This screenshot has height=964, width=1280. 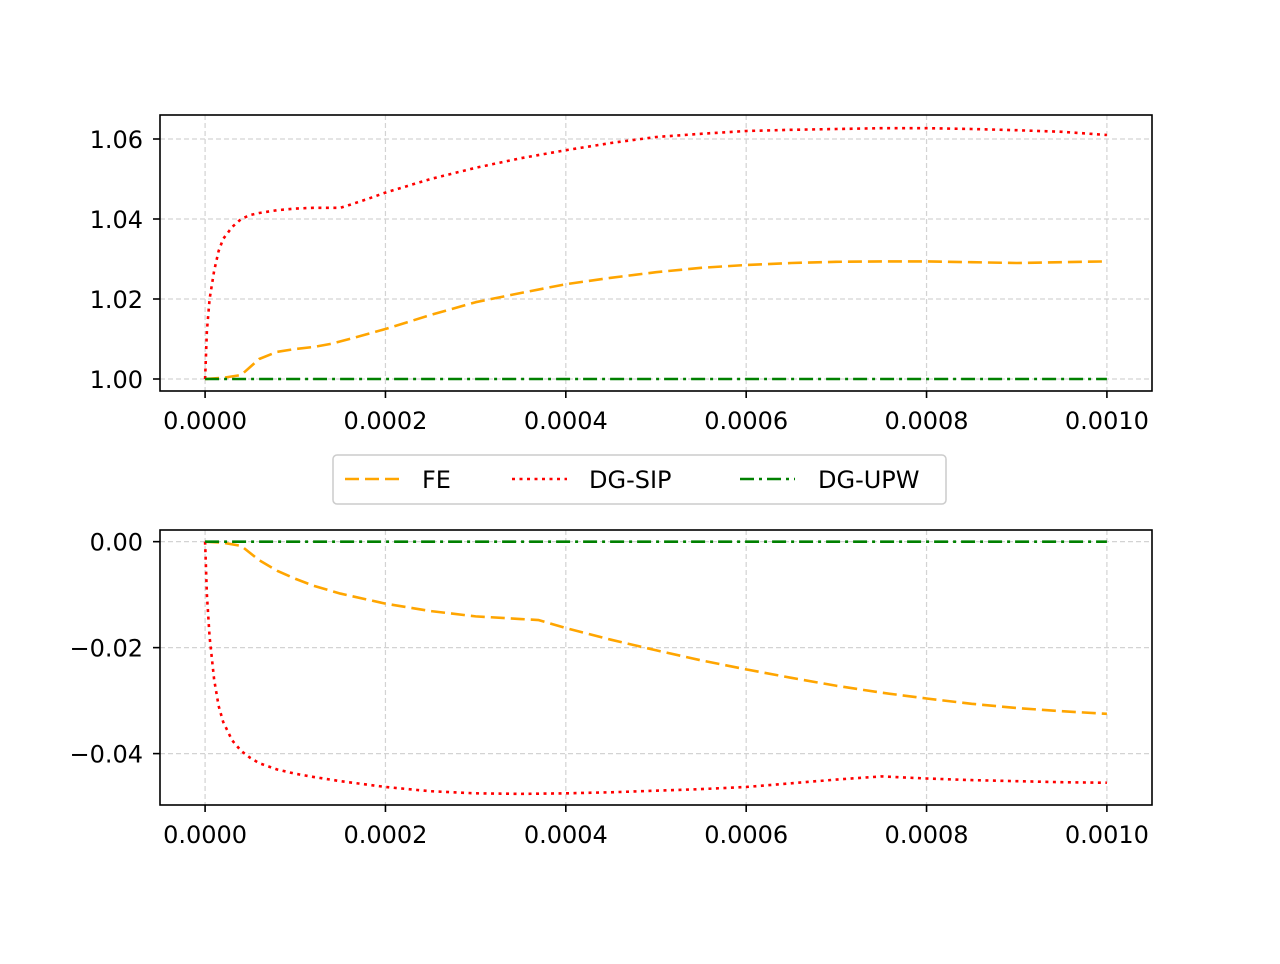 I want to click on top-series-fe, so click(x=656, y=320).